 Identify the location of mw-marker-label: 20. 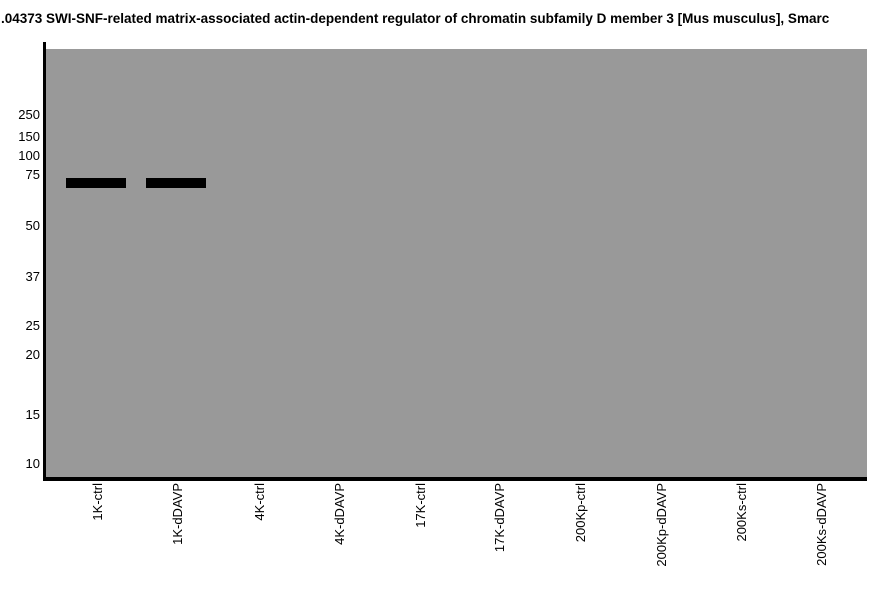
(32, 354).